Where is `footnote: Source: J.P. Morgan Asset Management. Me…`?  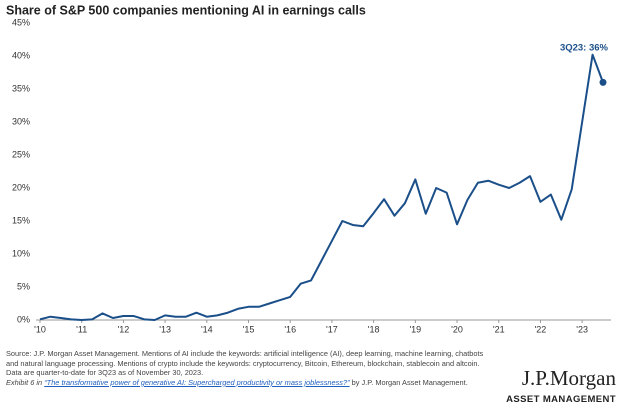 footnote: Source: J.P. Morgan Asset Management. Me… is located at coordinates (256, 368).